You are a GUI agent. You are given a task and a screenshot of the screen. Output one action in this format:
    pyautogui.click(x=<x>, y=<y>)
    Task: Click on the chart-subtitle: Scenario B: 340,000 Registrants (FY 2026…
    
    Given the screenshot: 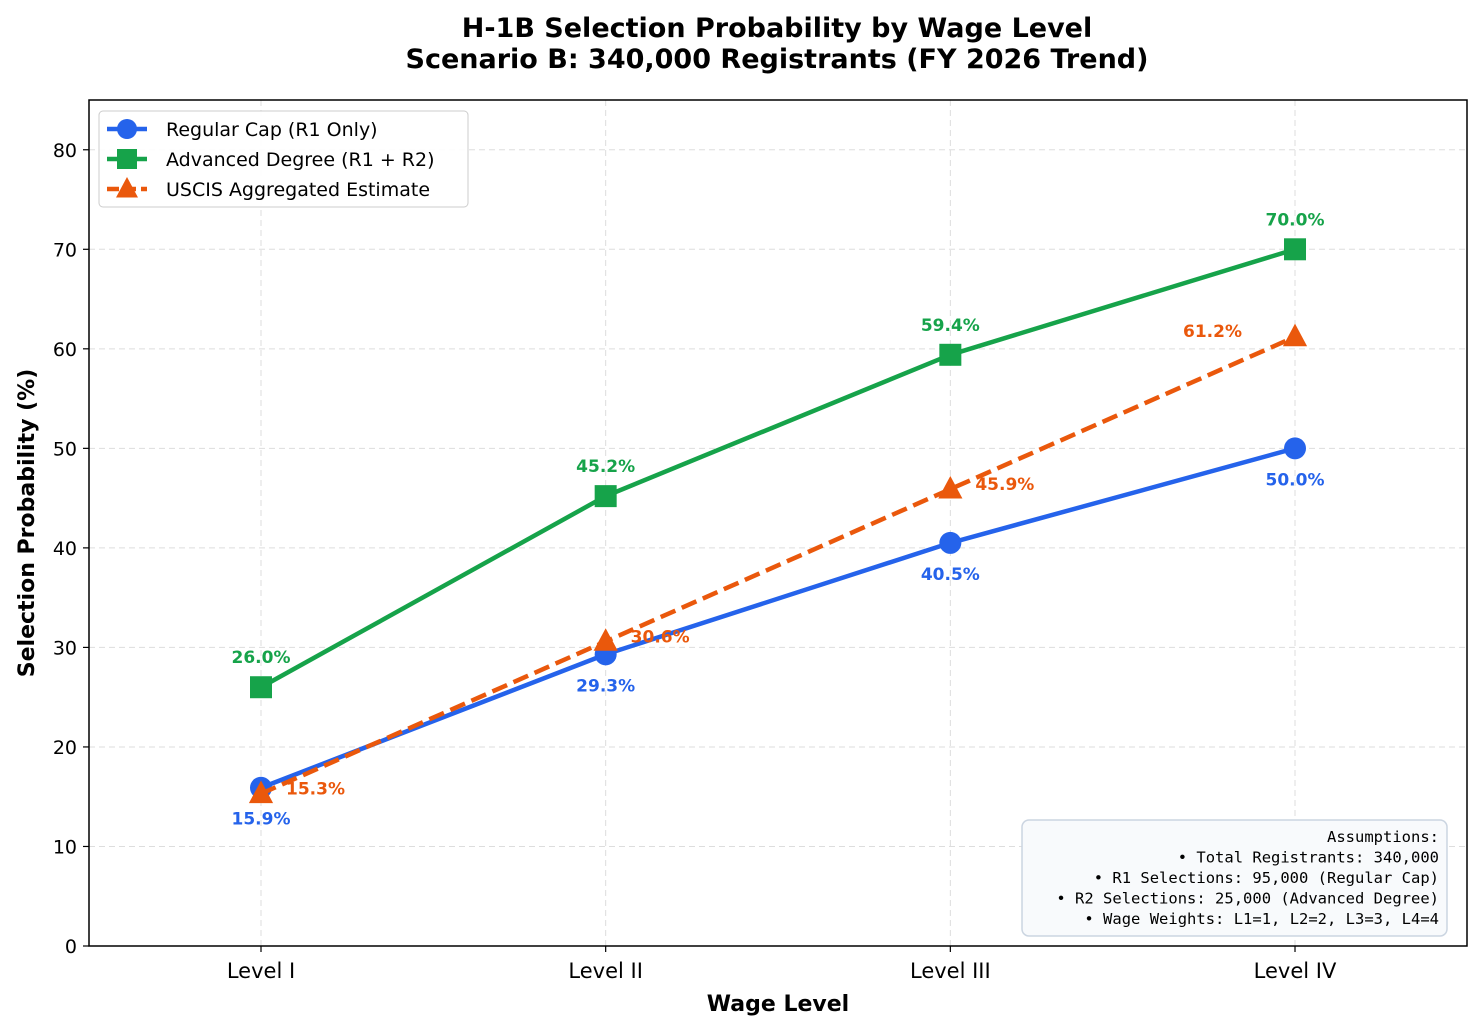 What is the action you would take?
    pyautogui.click(x=777, y=59)
    